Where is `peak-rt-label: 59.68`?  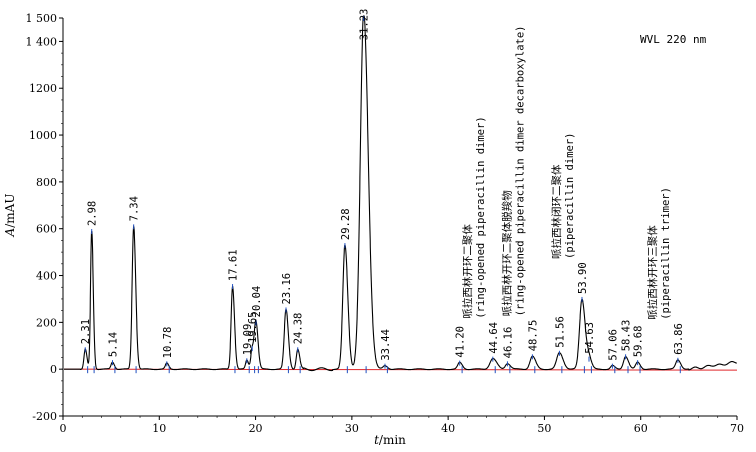 peak-rt-label: 59.68 is located at coordinates (639, 342).